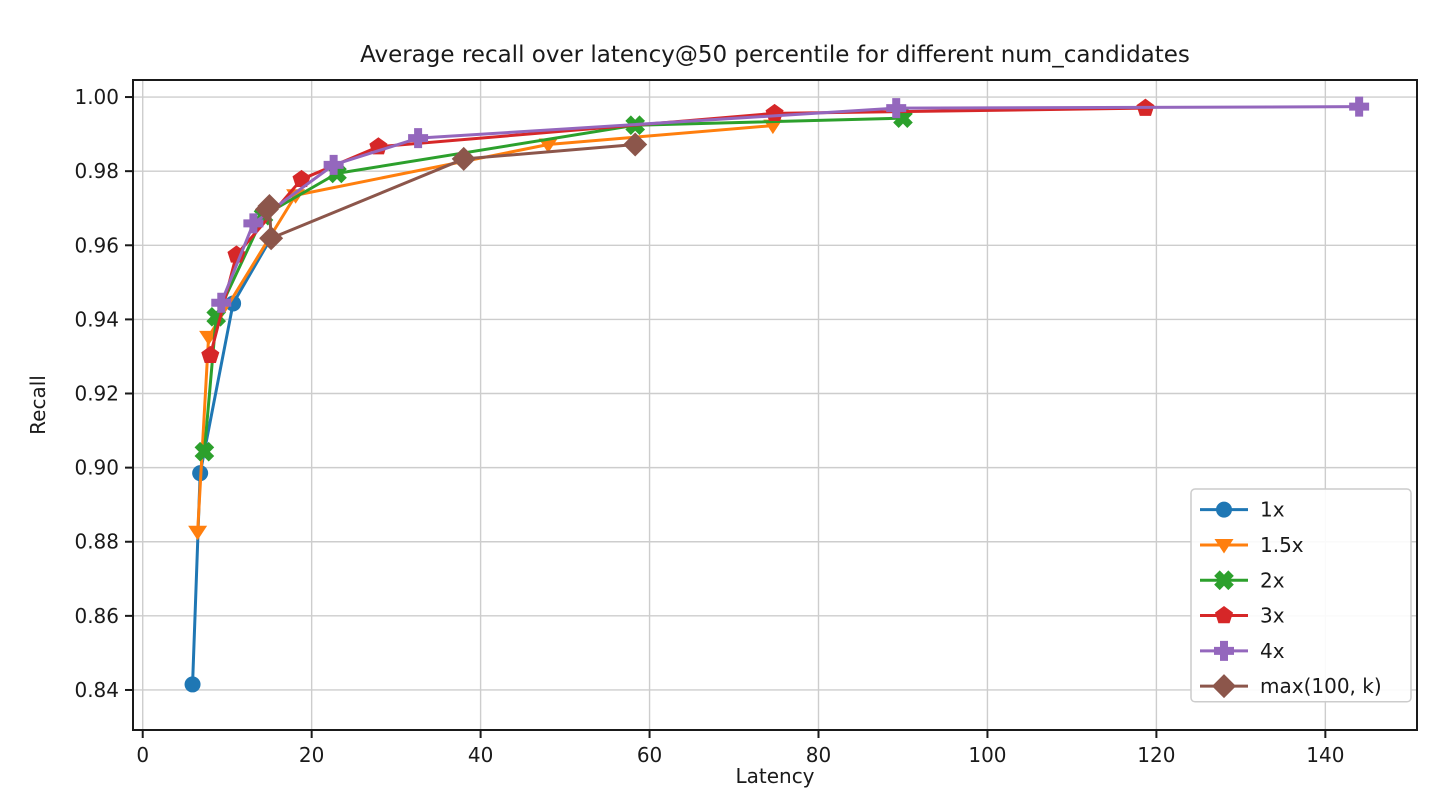  What do you see at coordinates (96, 542) in the screenshot?
I see `y-tick-label: 0.88` at bounding box center [96, 542].